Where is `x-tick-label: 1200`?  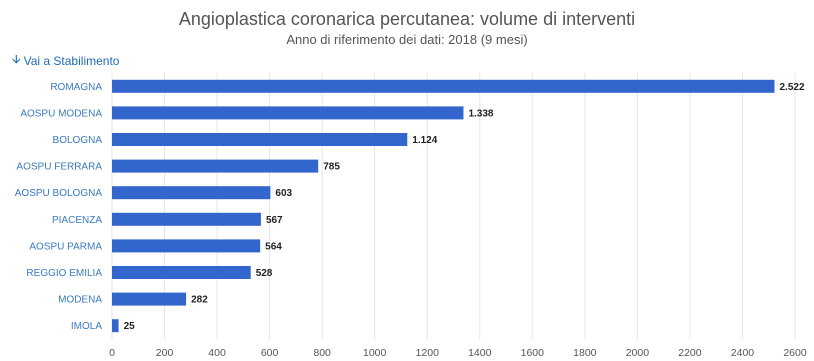 x-tick-label: 1200 is located at coordinates (428, 353).